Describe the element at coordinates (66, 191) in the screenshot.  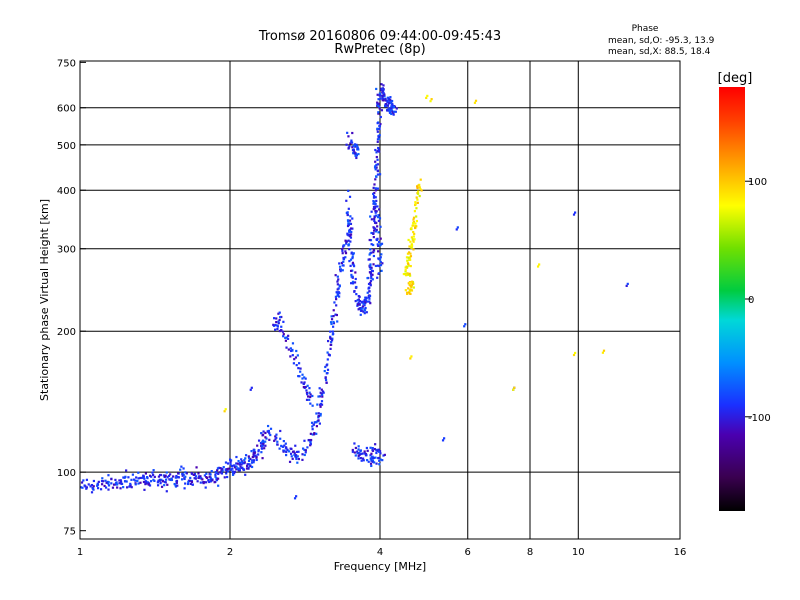
I see `y-tick-label: 400` at that location.